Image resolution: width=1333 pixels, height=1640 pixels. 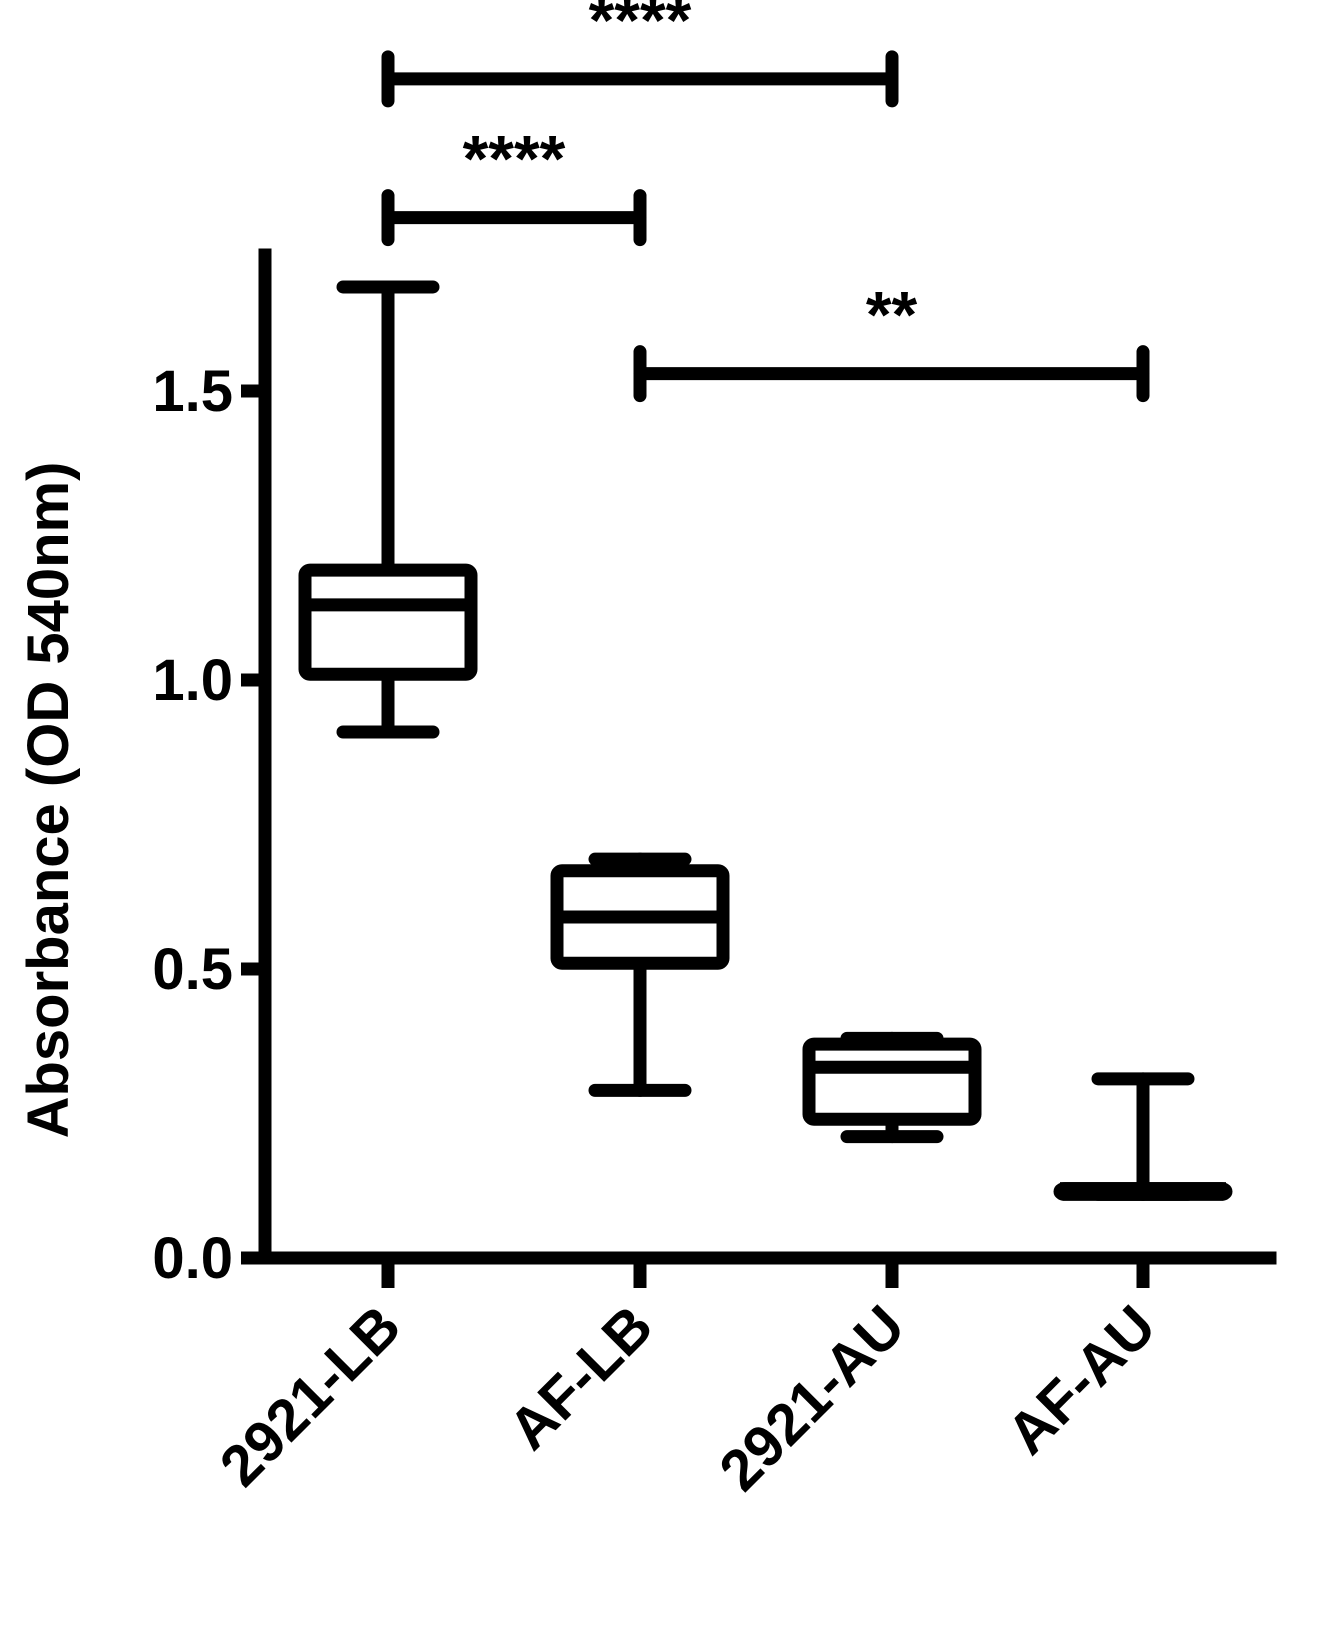 I want to click on significance-bracket: **, so click(x=891, y=340).